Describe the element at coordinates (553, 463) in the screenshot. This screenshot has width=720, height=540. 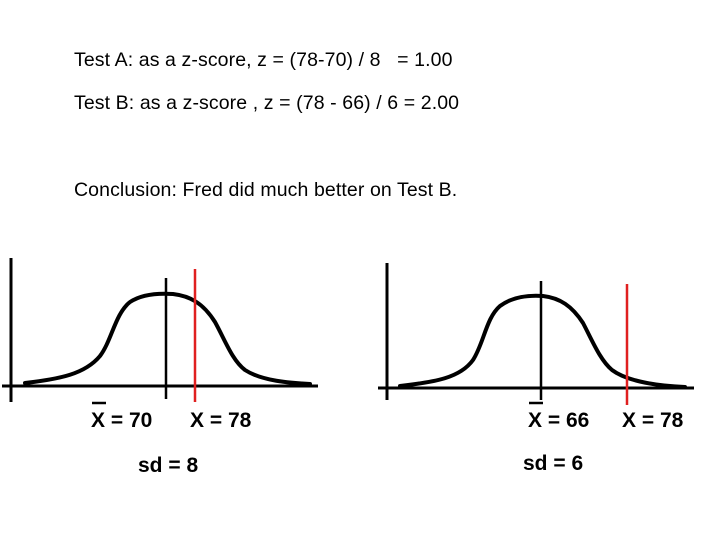
I see `right-sd-label: sd = 6` at that location.